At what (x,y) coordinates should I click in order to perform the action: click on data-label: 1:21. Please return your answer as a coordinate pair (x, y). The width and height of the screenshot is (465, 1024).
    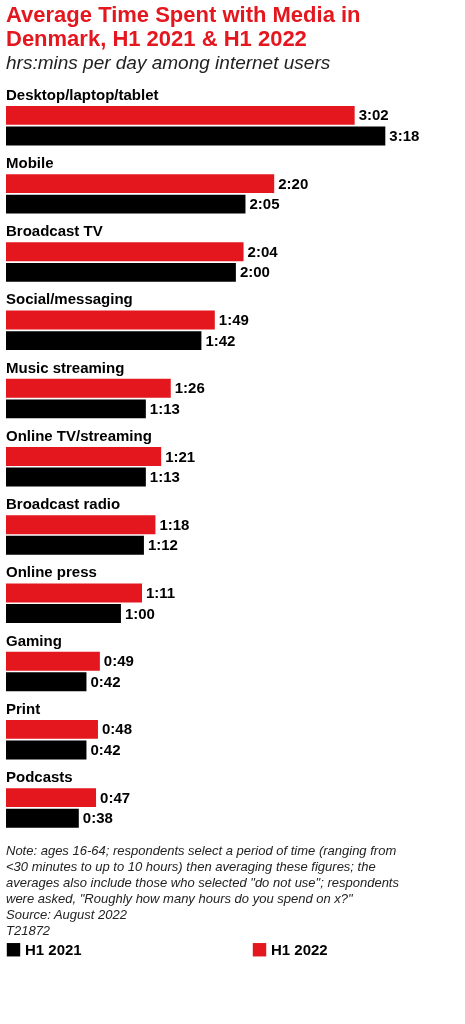
    Looking at the image, I should click on (180, 456).